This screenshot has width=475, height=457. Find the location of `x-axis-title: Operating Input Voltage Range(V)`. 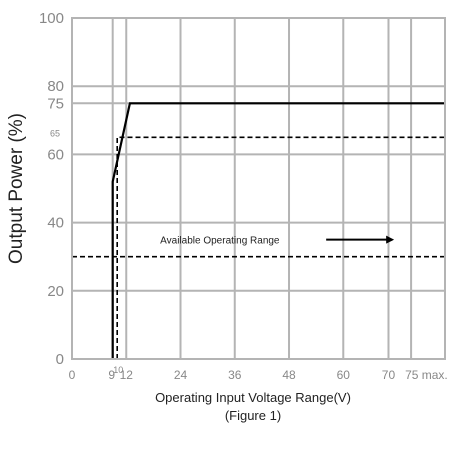

x-axis-title: Operating Input Voltage Range(V) is located at coordinates (253, 397).